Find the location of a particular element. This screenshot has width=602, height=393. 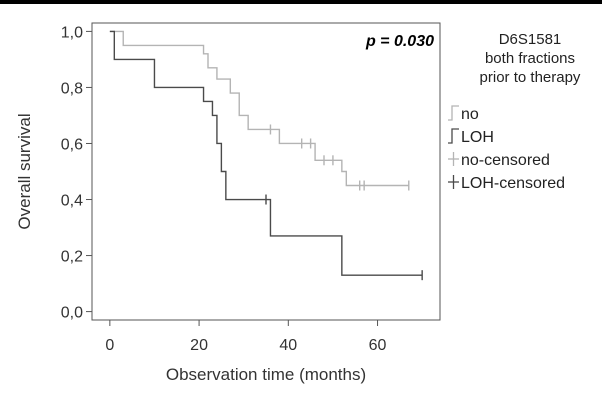

y-tick-label: 0,0 is located at coordinates (72, 313).